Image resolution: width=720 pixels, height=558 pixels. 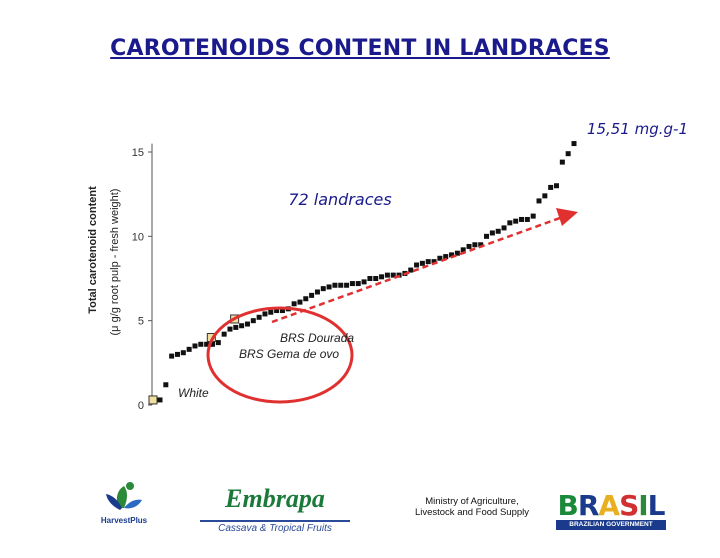 I want to click on y-axis-label-units: (μ g/g root pulp - fresh weight), so click(x=115, y=262).